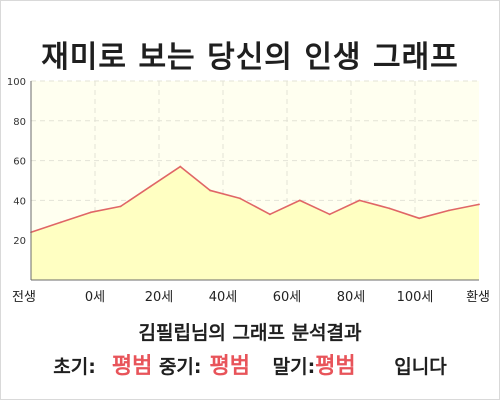 The image size is (500, 400). I want to click on result-subtitle: 김필립님의 그래프 분석결과, so click(250, 333).